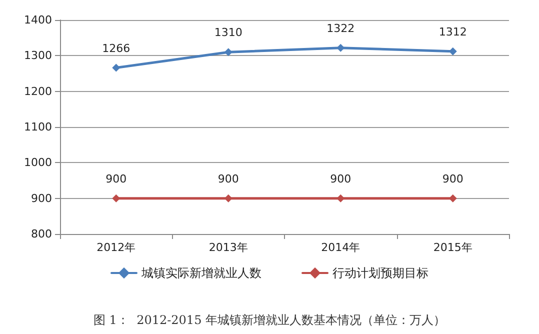  Describe the element at coordinates (380, 273) in the screenshot. I see `legend-label: 行动计划预期目标` at that location.